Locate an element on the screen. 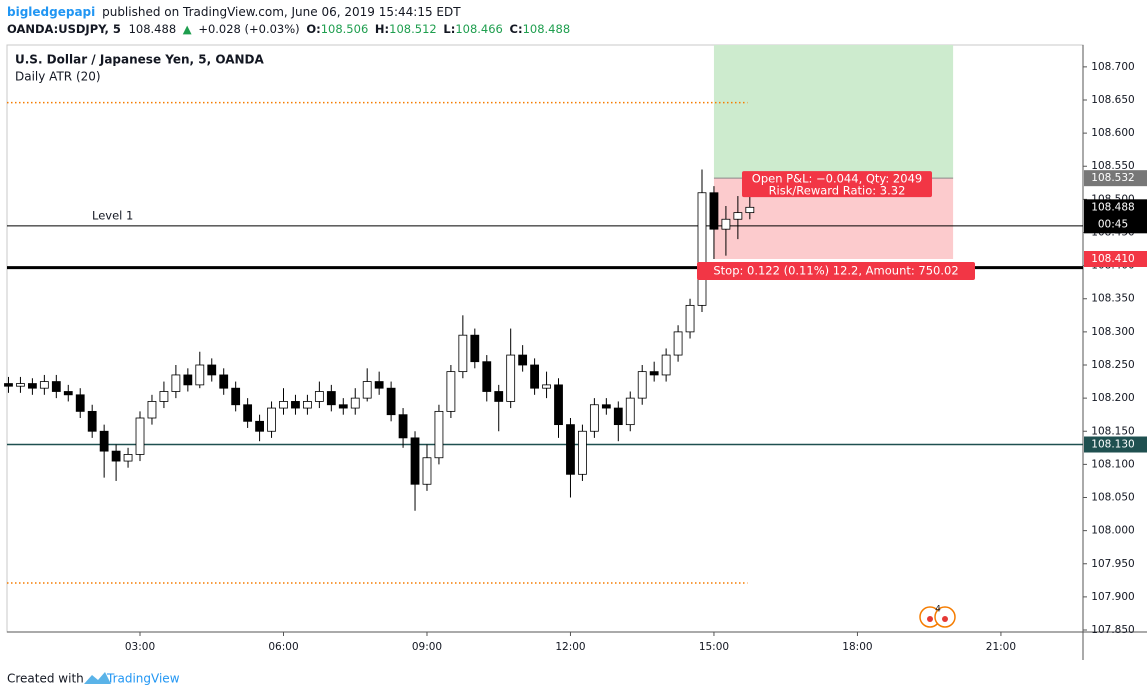  l-label: L: is located at coordinates (449, 29).